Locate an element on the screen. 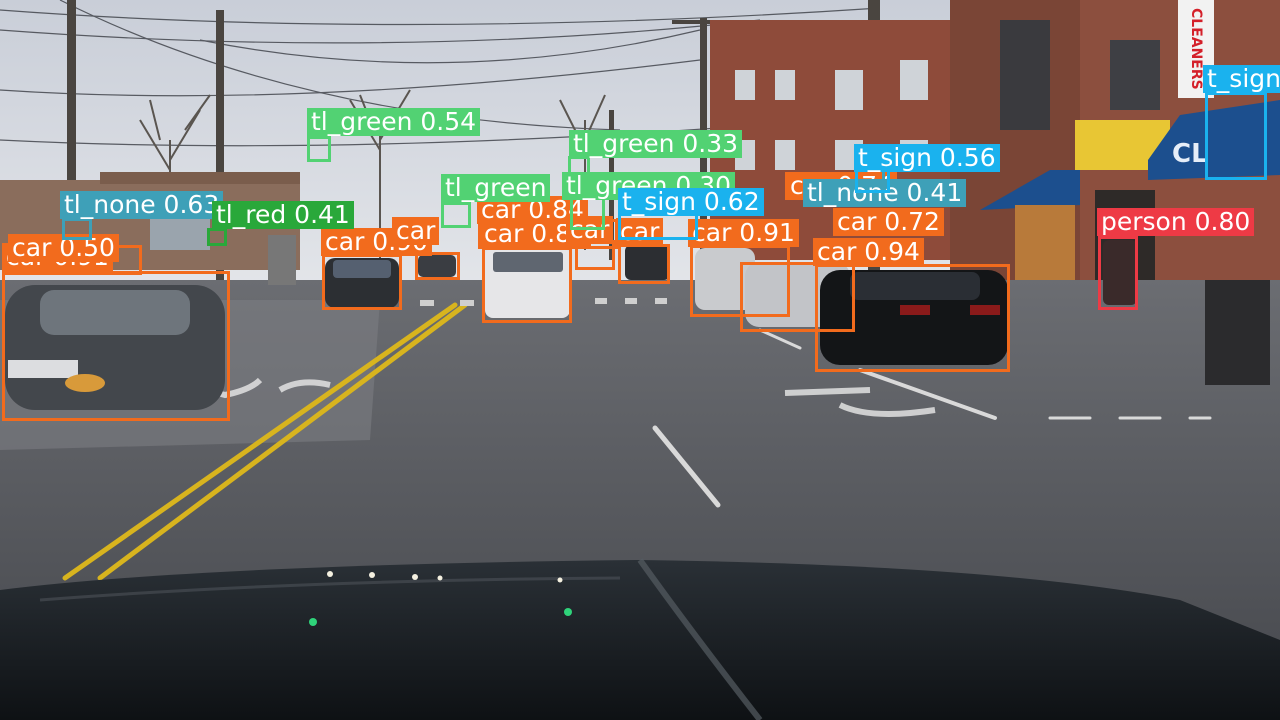  car-detection-label: car 0.94 is located at coordinates (868, 252).